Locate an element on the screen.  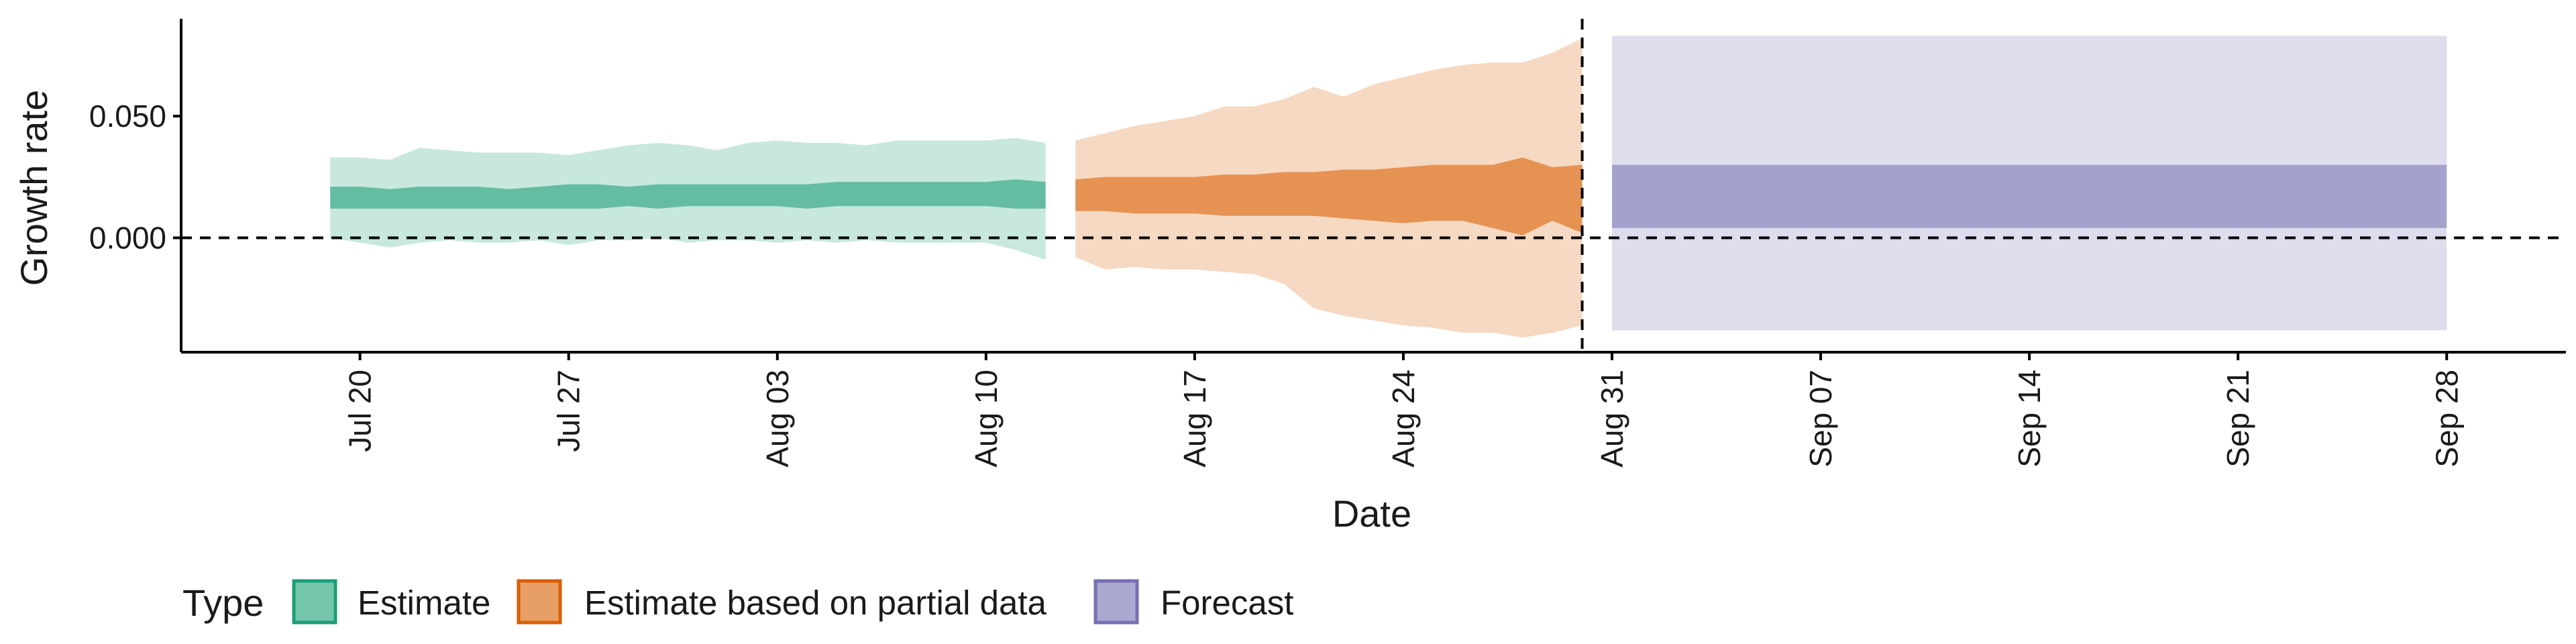
band-inner-forecast is located at coordinates (2029, 196).